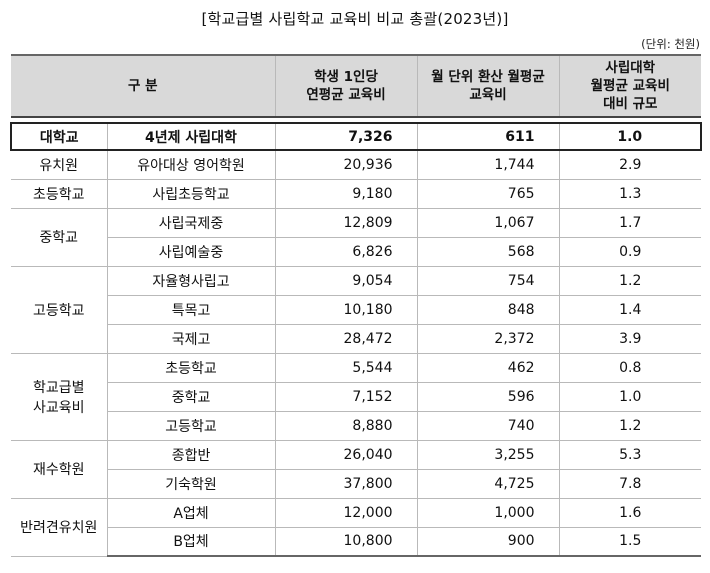 This screenshot has width=710, height=573. Describe the element at coordinates (191, 426) in the screenshot. I see `sub-cell: 고등학교` at that location.